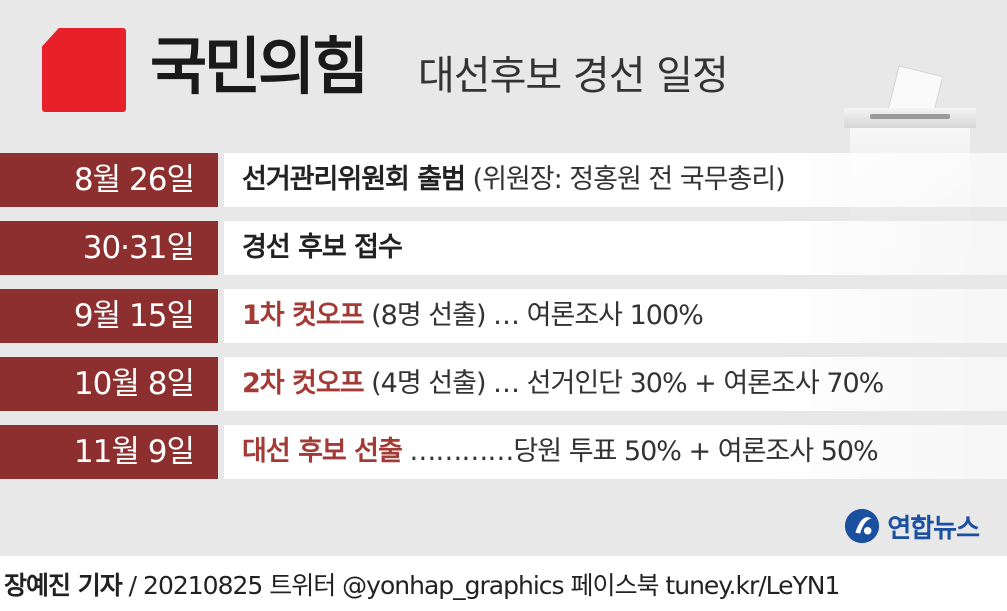 This screenshot has width=1007, height=611. I want to click on schedule-text: 1차 컷오프 (8명 선출) … 여론조사 100%, so click(473, 316).